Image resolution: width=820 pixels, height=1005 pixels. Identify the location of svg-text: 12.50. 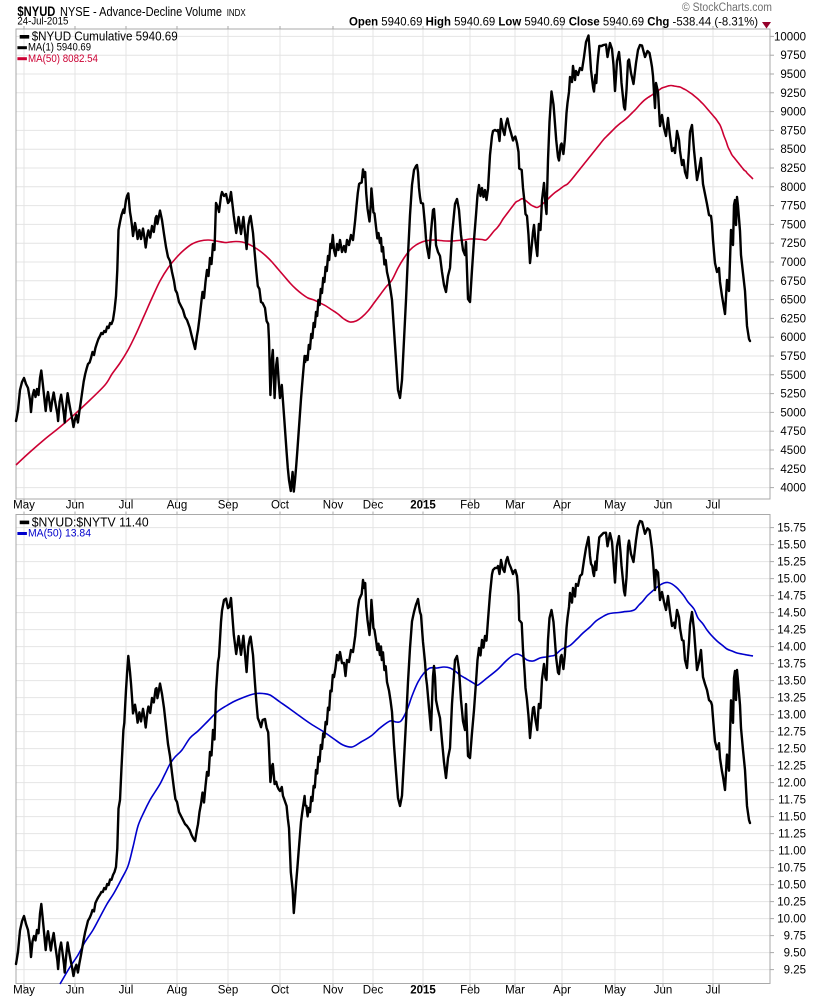
(791, 750).